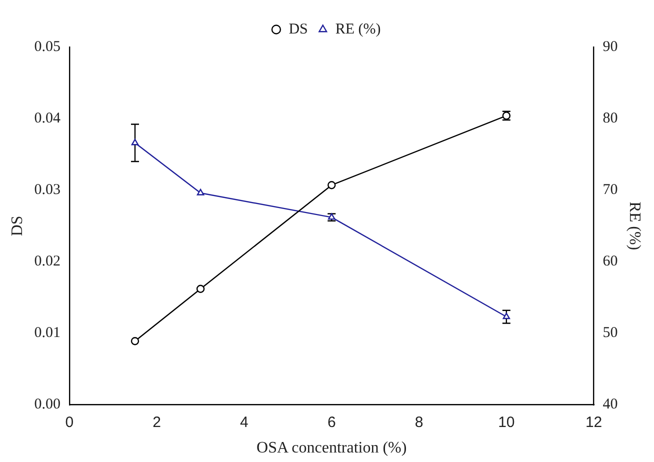 This screenshot has width=654, height=462. Describe the element at coordinates (298, 29) in the screenshot. I see `legend-label: DS` at that location.